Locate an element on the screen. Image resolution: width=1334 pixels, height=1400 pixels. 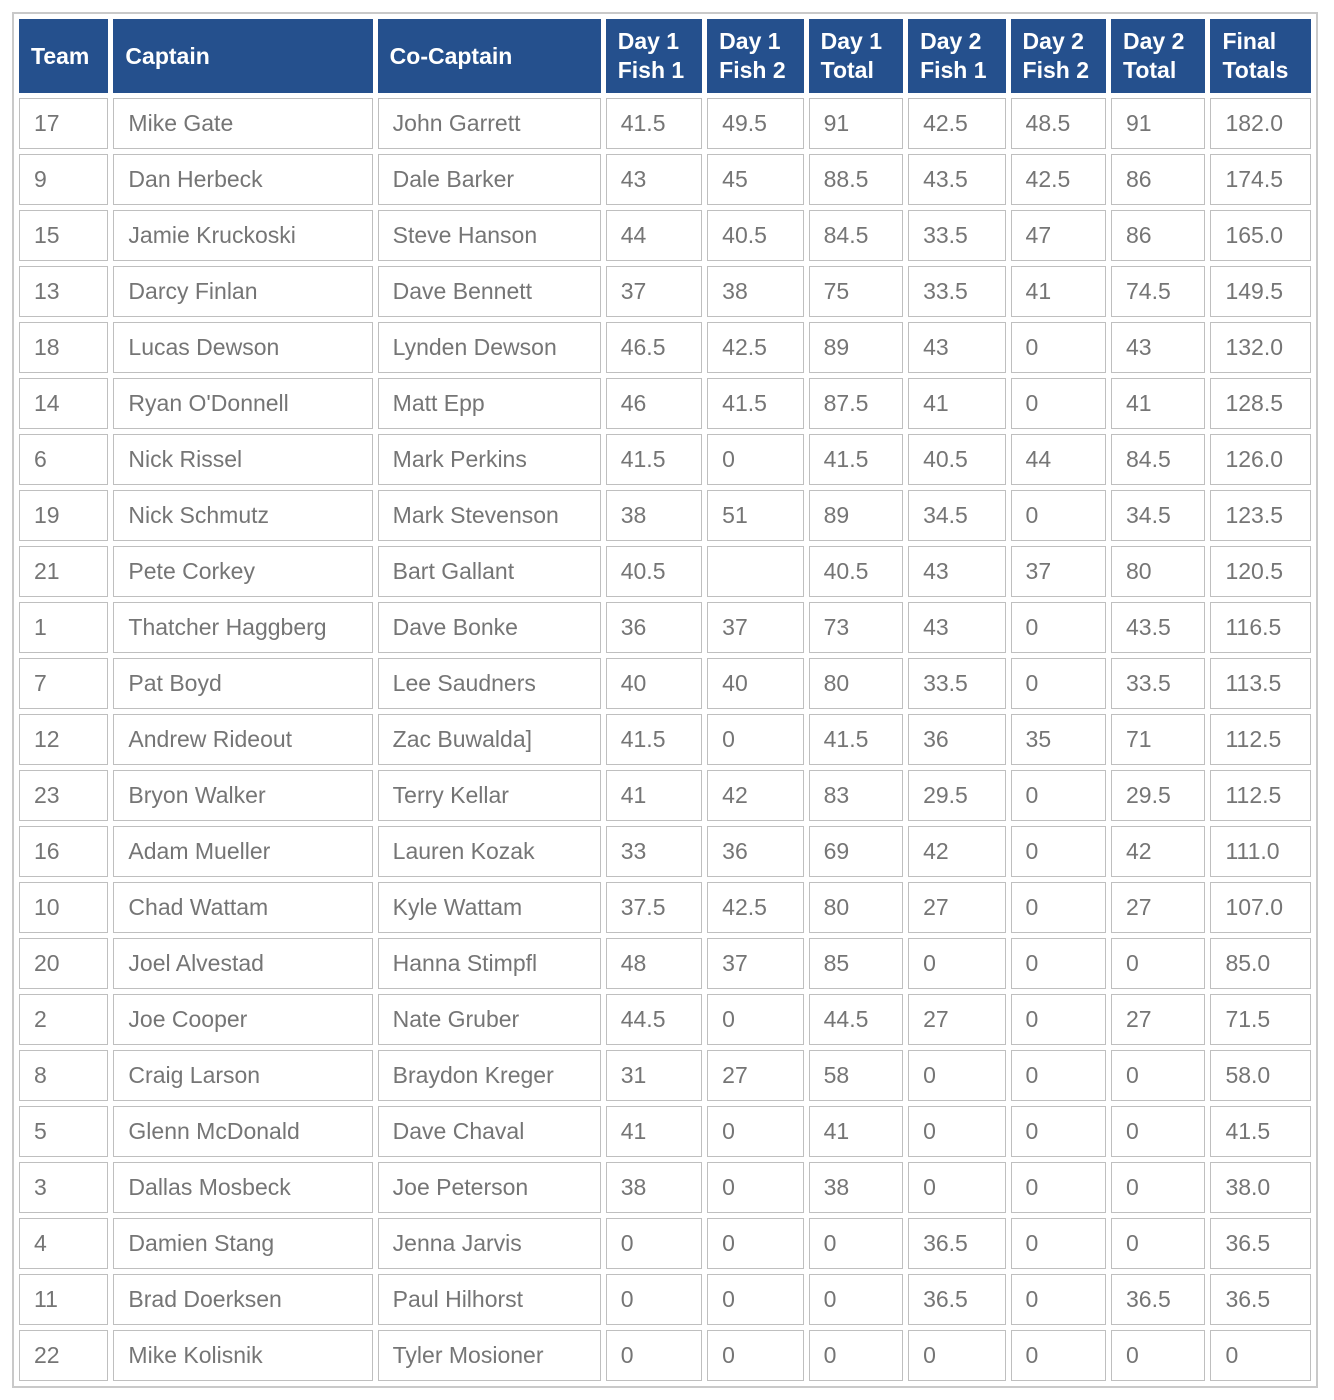
cell-day-2-fish-1: 42.5 is located at coordinates (957, 123).